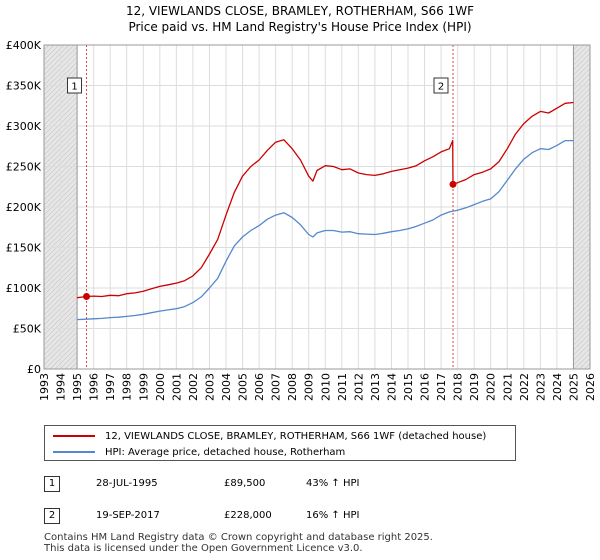  I want to click on x-tick-label: 2006, so click(259, 387).